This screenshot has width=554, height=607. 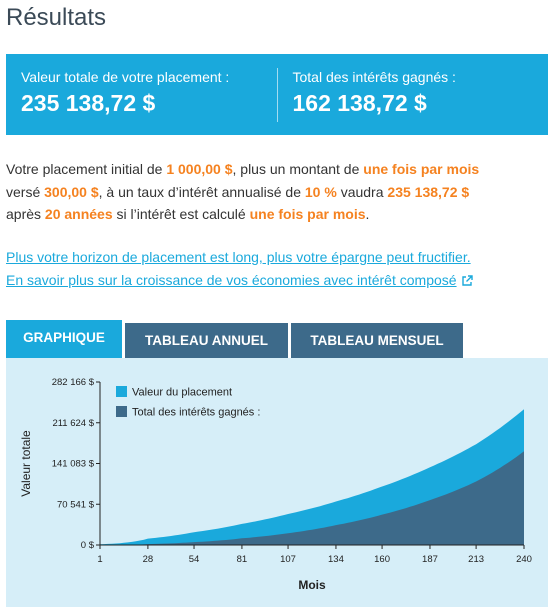 What do you see at coordinates (201, 191) in the screenshot?
I see `desc-text: , à un taux d’intérêt annualisé de` at bounding box center [201, 191].